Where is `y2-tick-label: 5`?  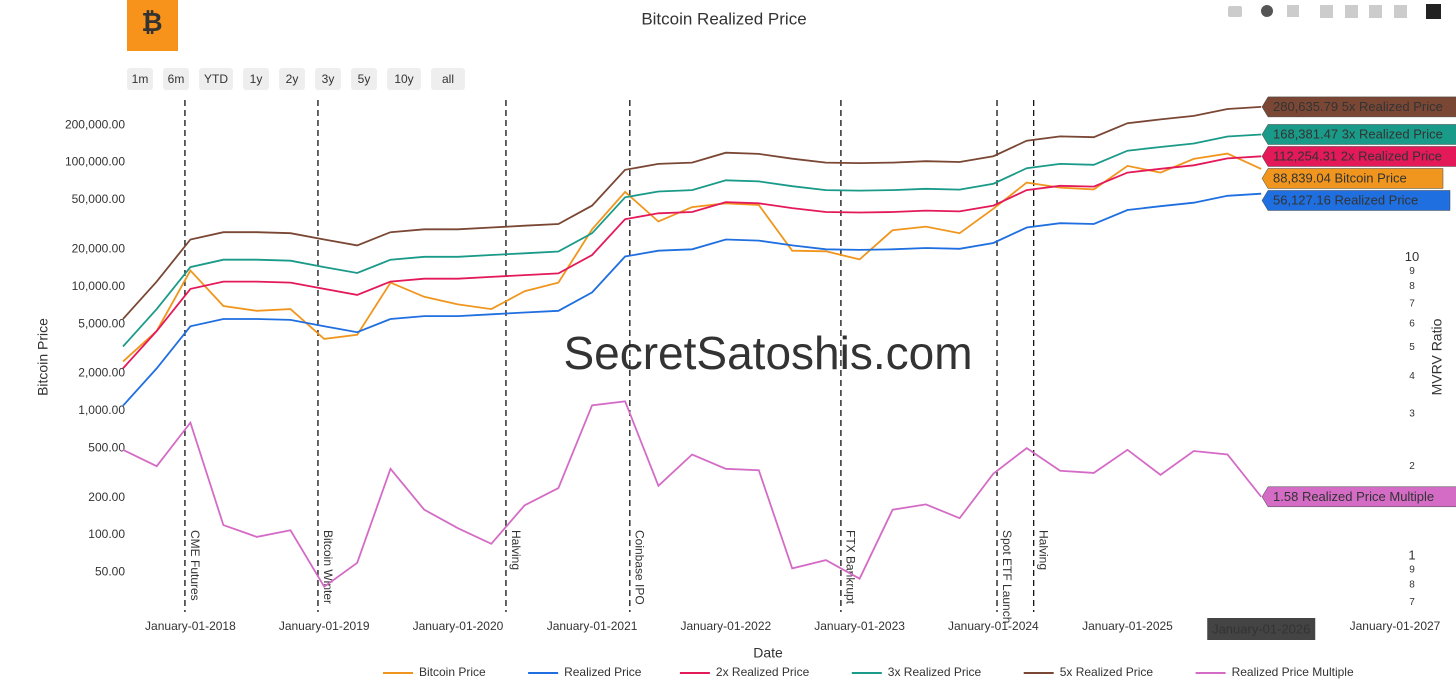
y2-tick-label: 5 is located at coordinates (1412, 347).